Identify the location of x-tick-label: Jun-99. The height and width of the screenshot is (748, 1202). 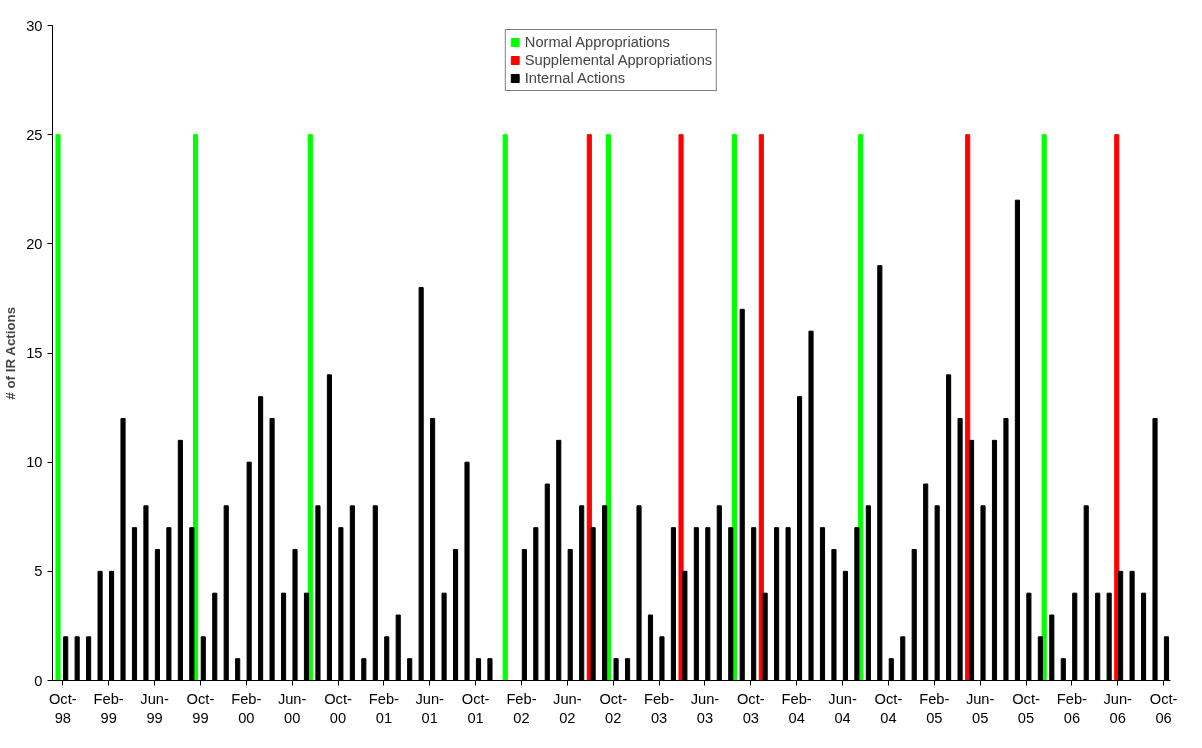
(154, 708).